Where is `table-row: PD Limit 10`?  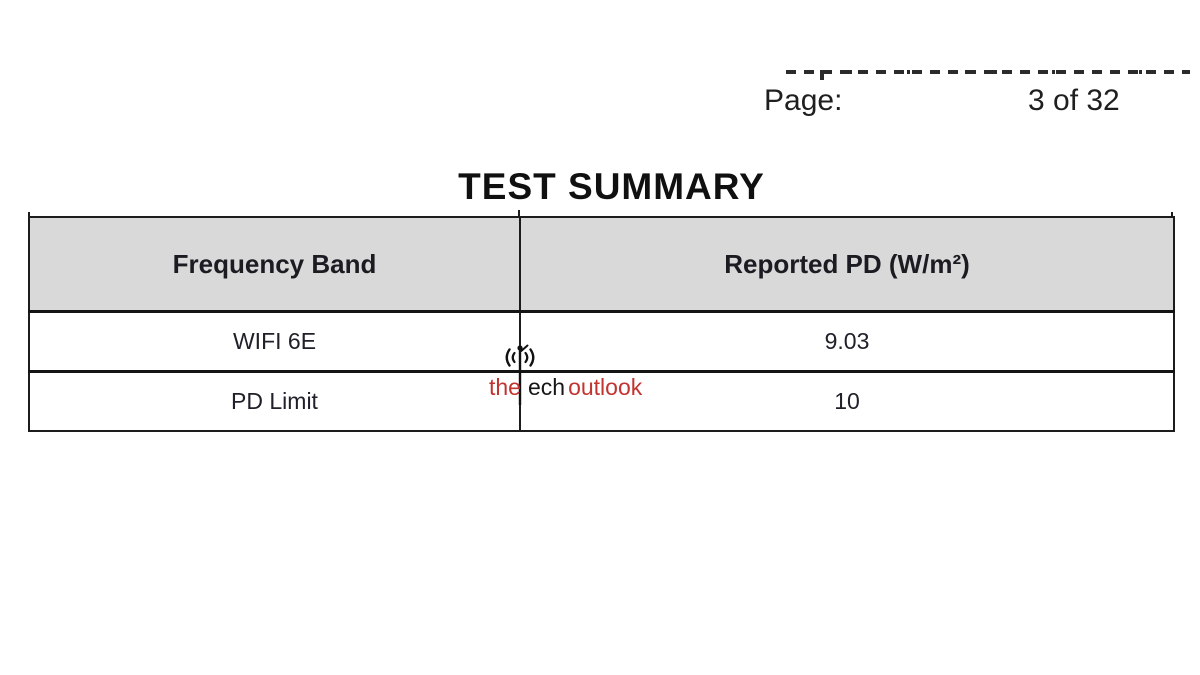 table-row: PD Limit 10 is located at coordinates (601, 401).